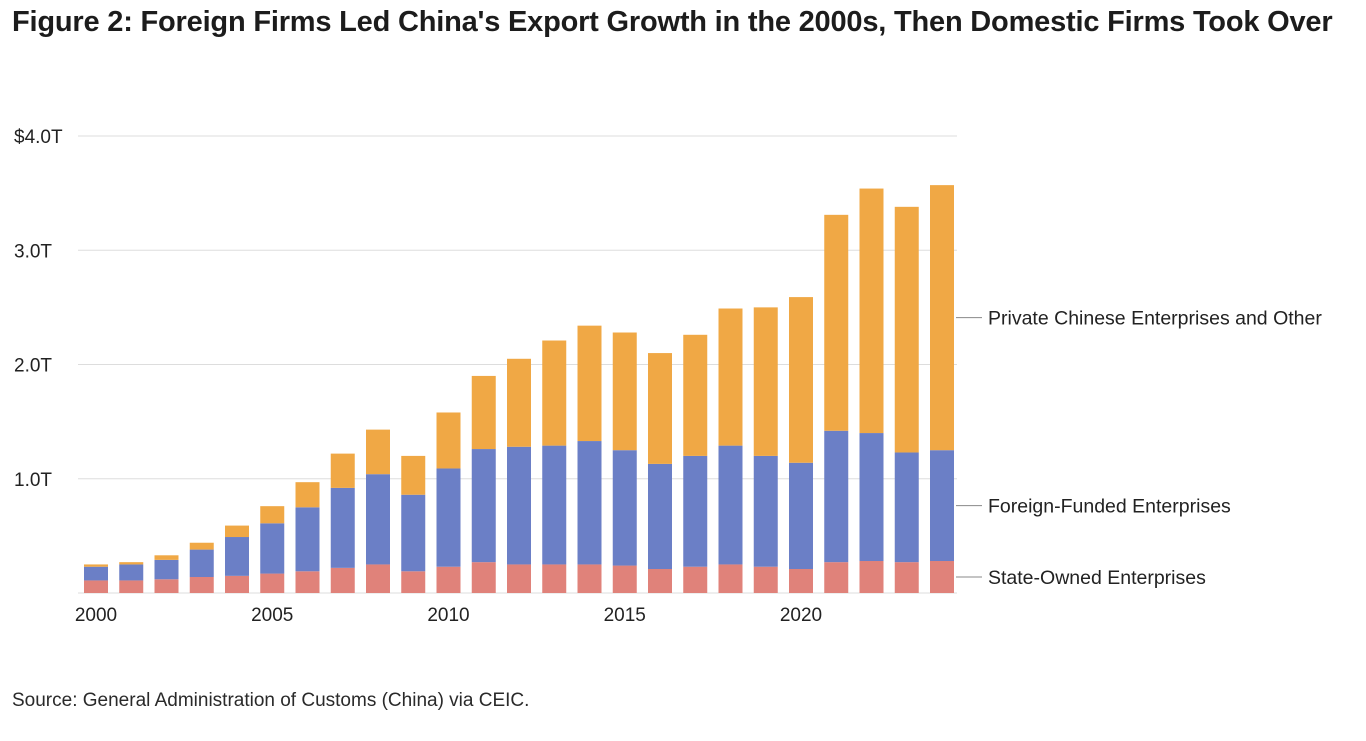  Describe the element at coordinates (307, 539) in the screenshot. I see `bar-foreign_funded-2006` at that location.